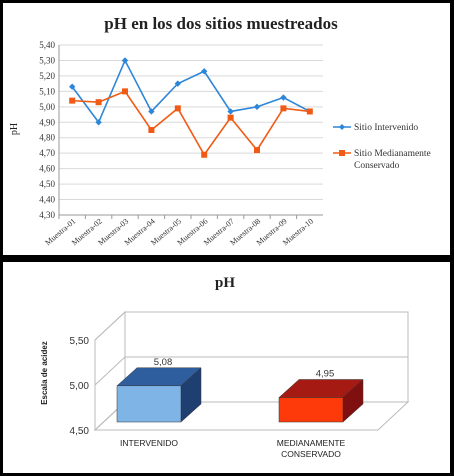 The width and height of the screenshot is (454, 476). Describe the element at coordinates (47, 107) in the screenshot. I see `line-chart-y-tick-label: 5,00` at that location.